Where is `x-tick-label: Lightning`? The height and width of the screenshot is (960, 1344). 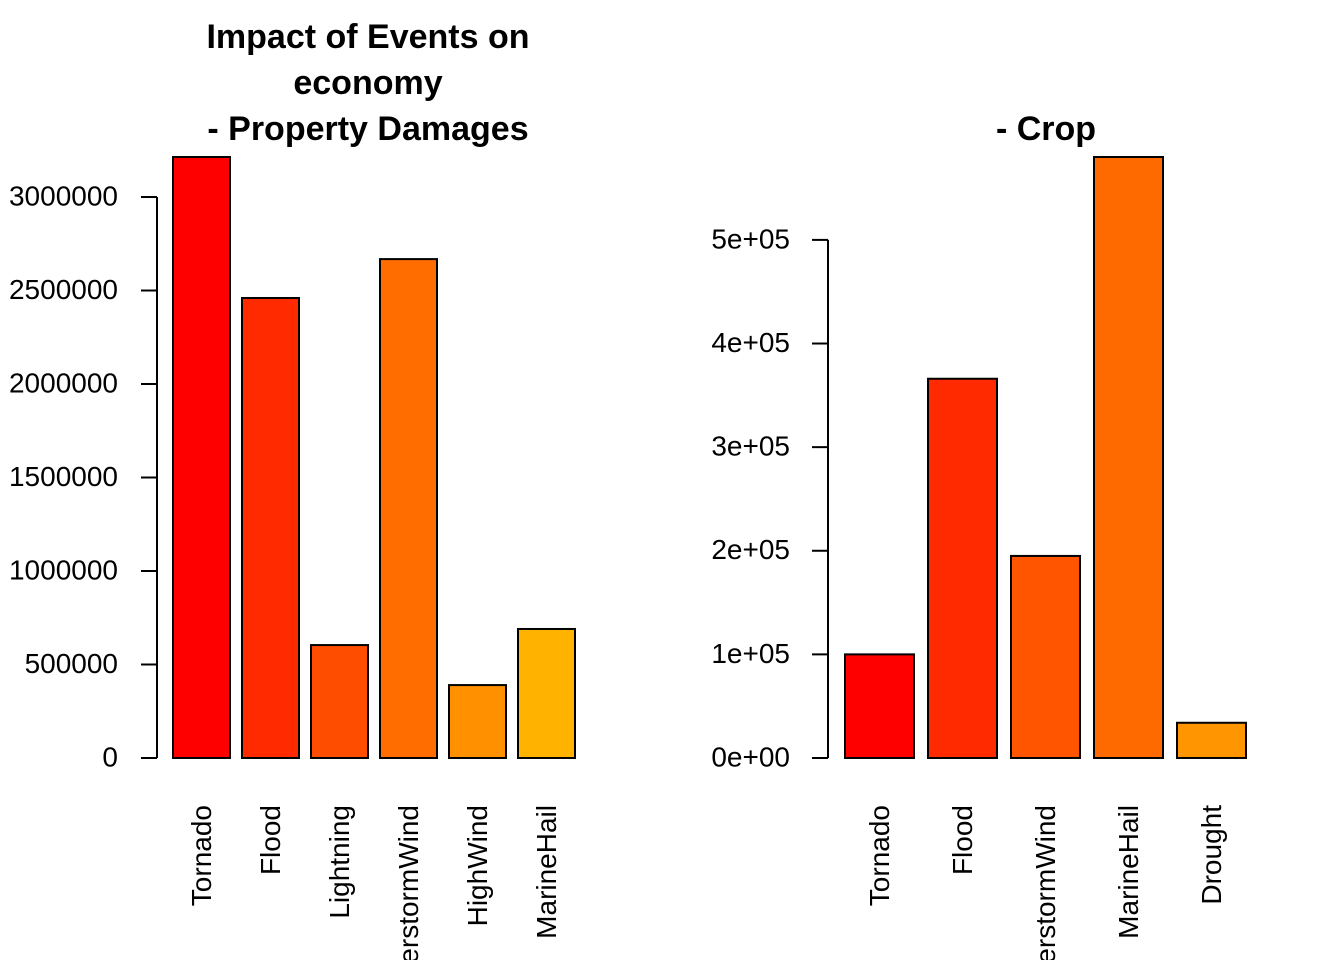 x-tick-label: Lightning is located at coordinates (339, 862).